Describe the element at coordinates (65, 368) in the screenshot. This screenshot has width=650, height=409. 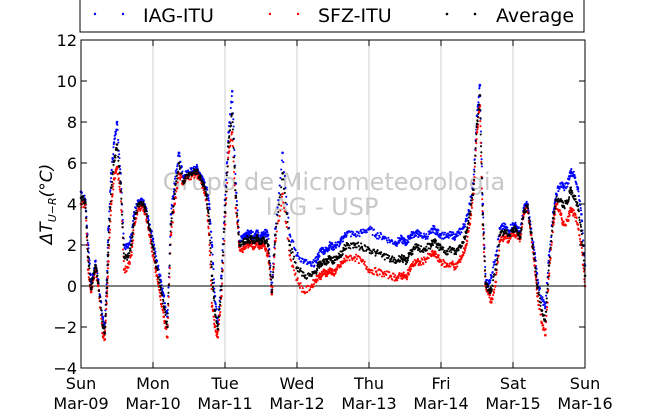
I see `y-tick-label: −4` at that location.